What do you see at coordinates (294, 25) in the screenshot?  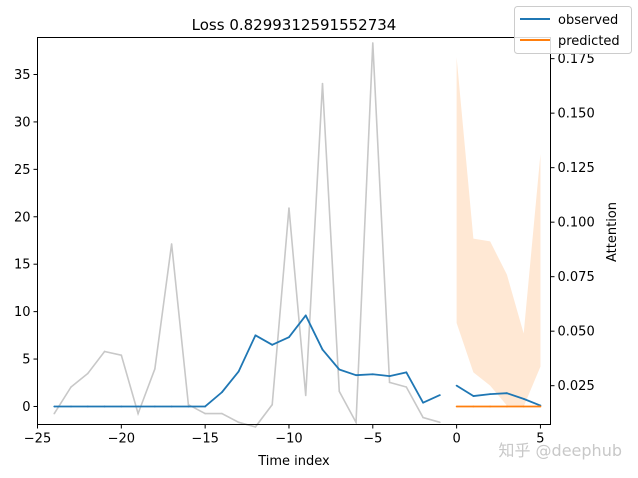 I see `chart-title: Loss 0.8299312591552734` at bounding box center [294, 25].